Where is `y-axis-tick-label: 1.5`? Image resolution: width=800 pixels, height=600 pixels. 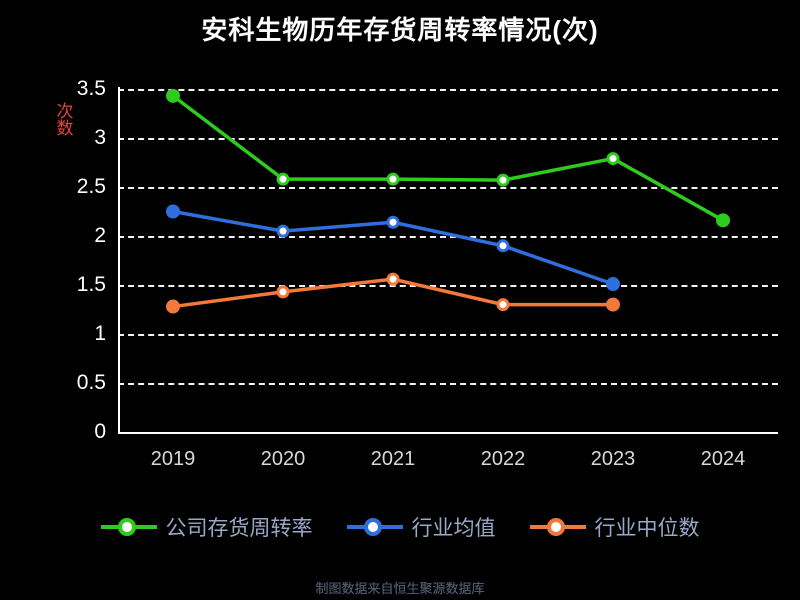
y-axis-tick-label: 1.5 is located at coordinates (91, 284).